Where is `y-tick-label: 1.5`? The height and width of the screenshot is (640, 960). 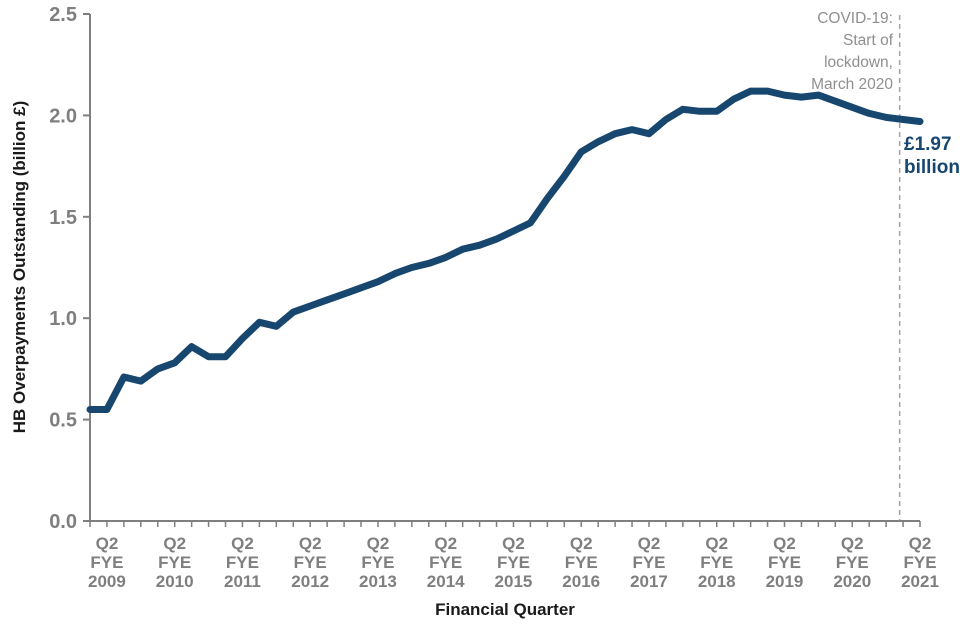 y-tick-label: 1.5 is located at coordinates (63, 218).